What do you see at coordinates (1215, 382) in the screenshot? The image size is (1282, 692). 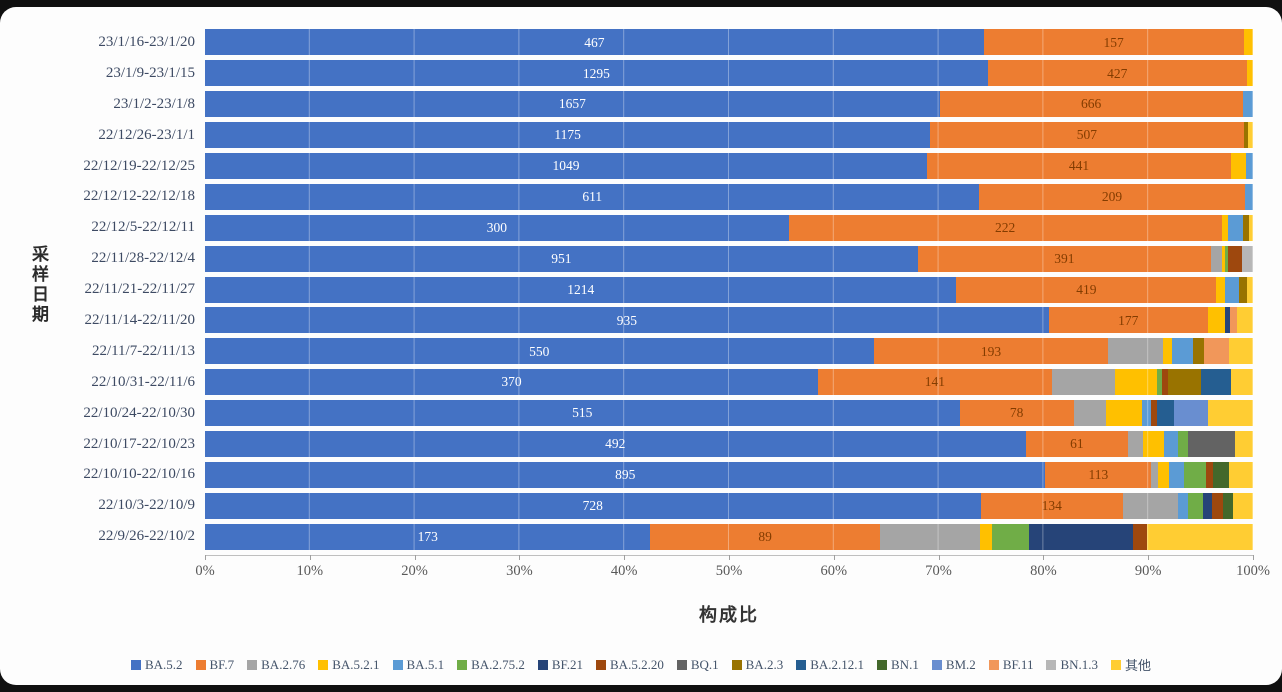 I see `bar-segment-BA.2.12.1` at bounding box center [1215, 382].